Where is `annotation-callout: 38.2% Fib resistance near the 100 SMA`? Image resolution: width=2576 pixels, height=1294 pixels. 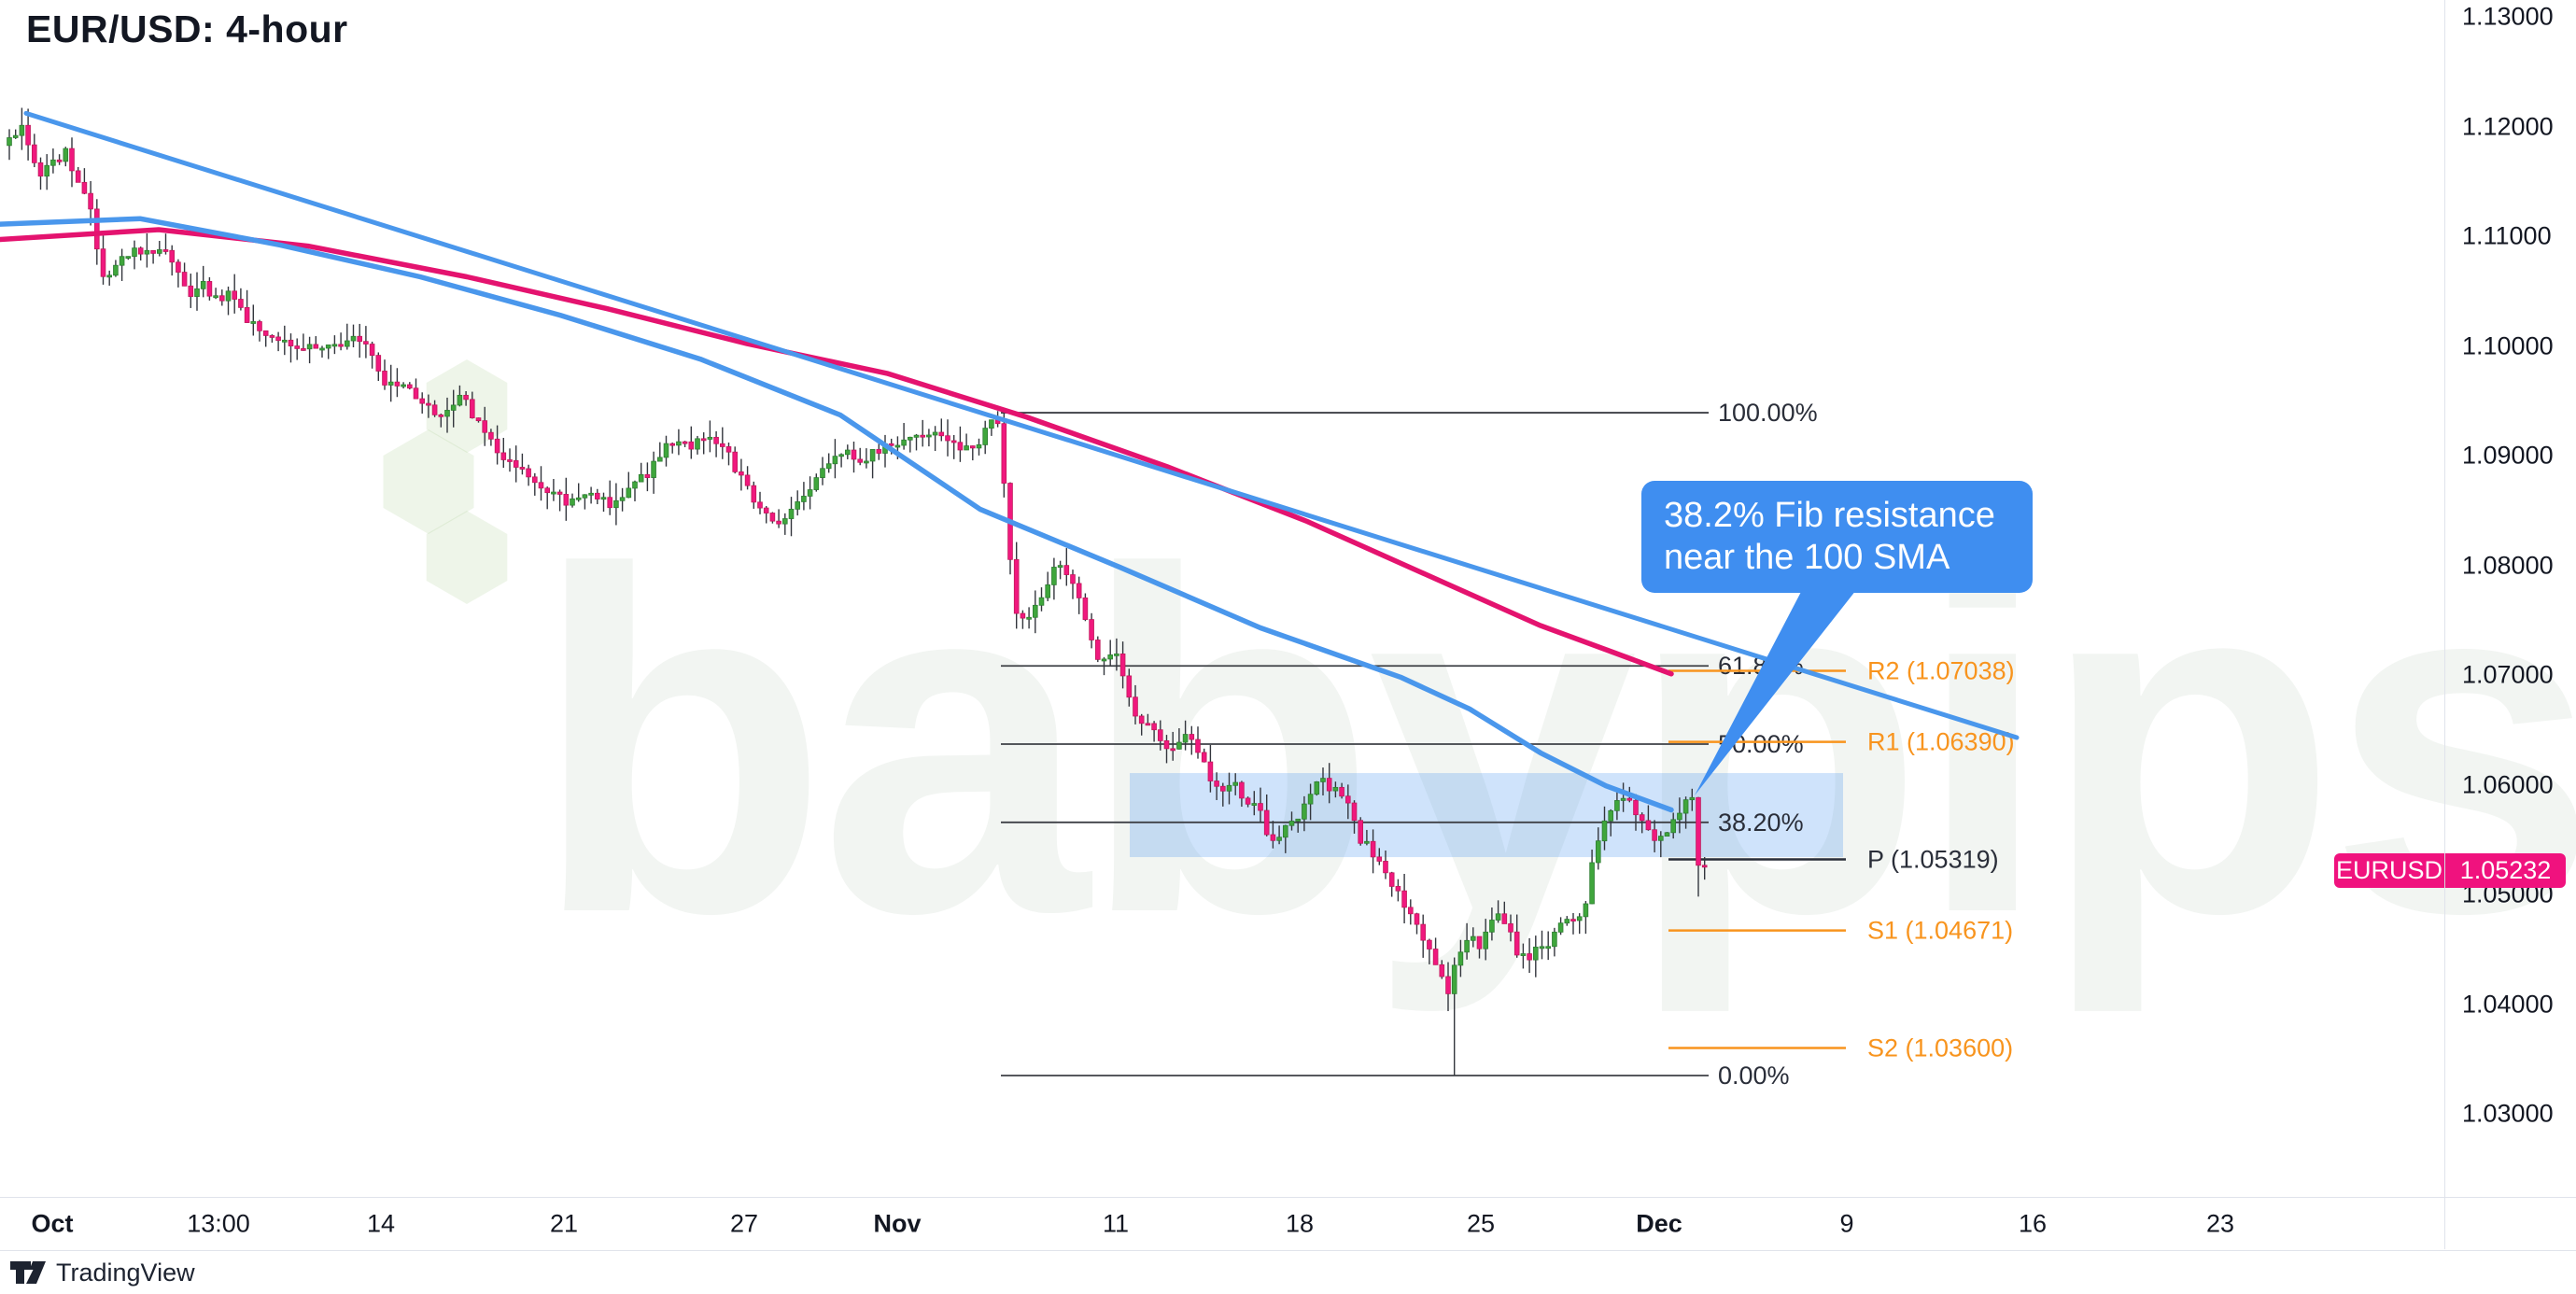 annotation-callout: 38.2% Fib resistance near the 100 SMA is located at coordinates (1837, 537).